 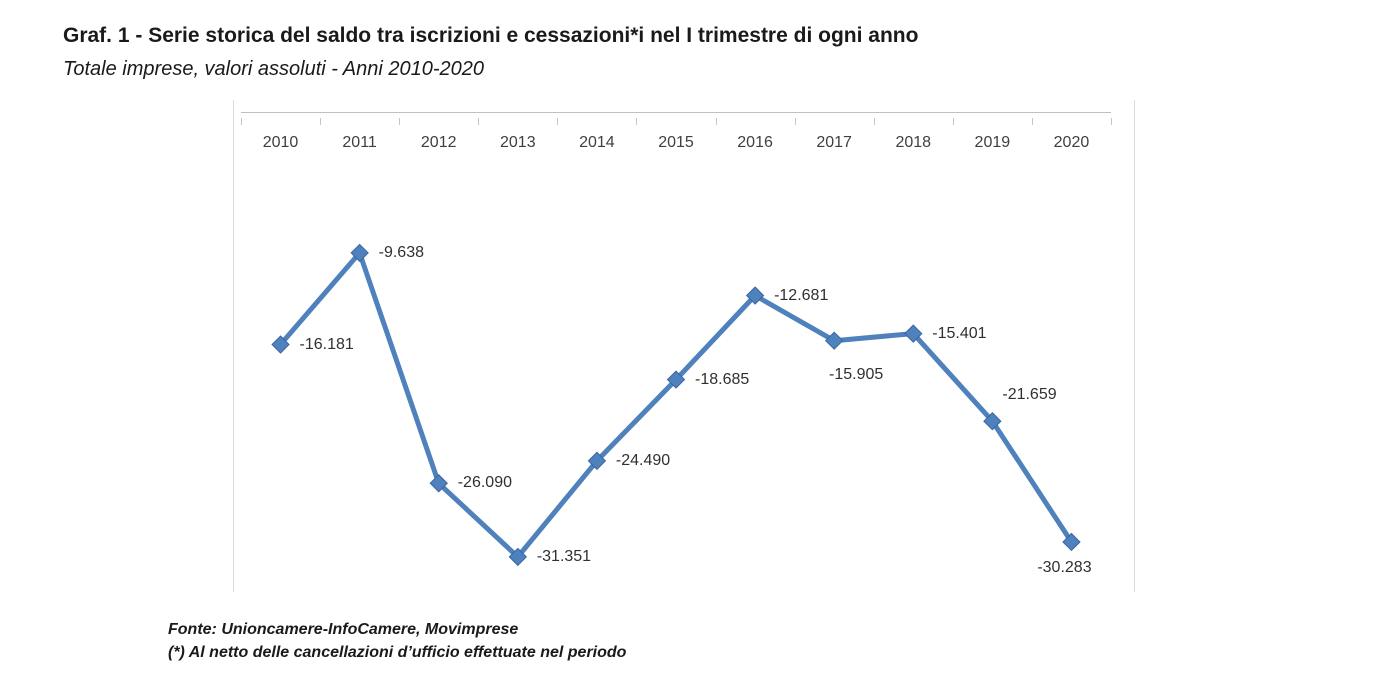 I want to click on x-axis-label: 2016, so click(x=755, y=142).